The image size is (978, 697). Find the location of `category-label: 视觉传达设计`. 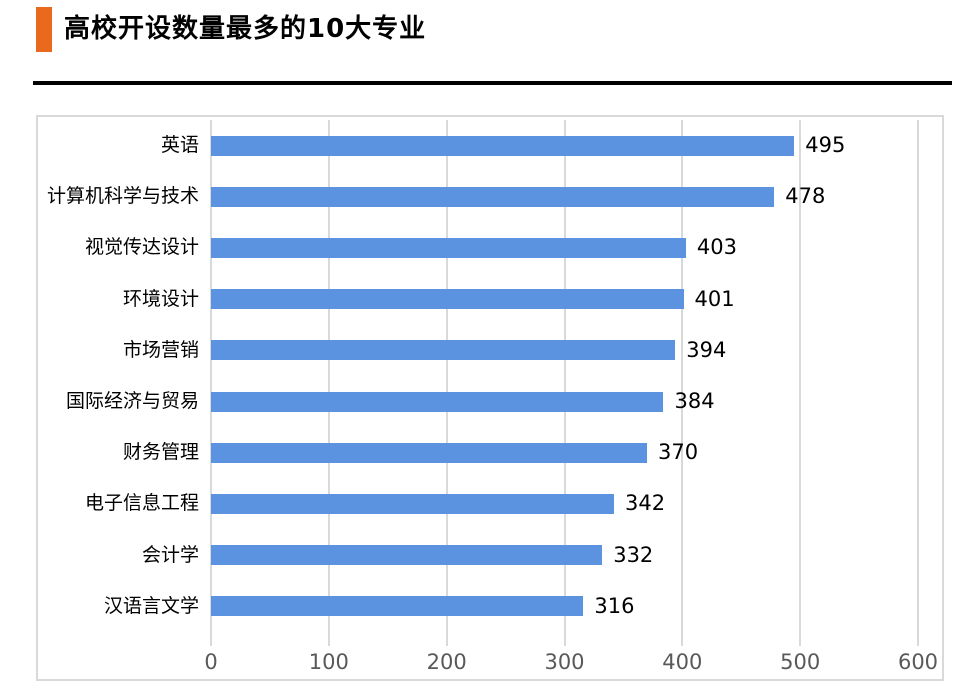

category-label: 视觉传达设计 is located at coordinates (141, 247).